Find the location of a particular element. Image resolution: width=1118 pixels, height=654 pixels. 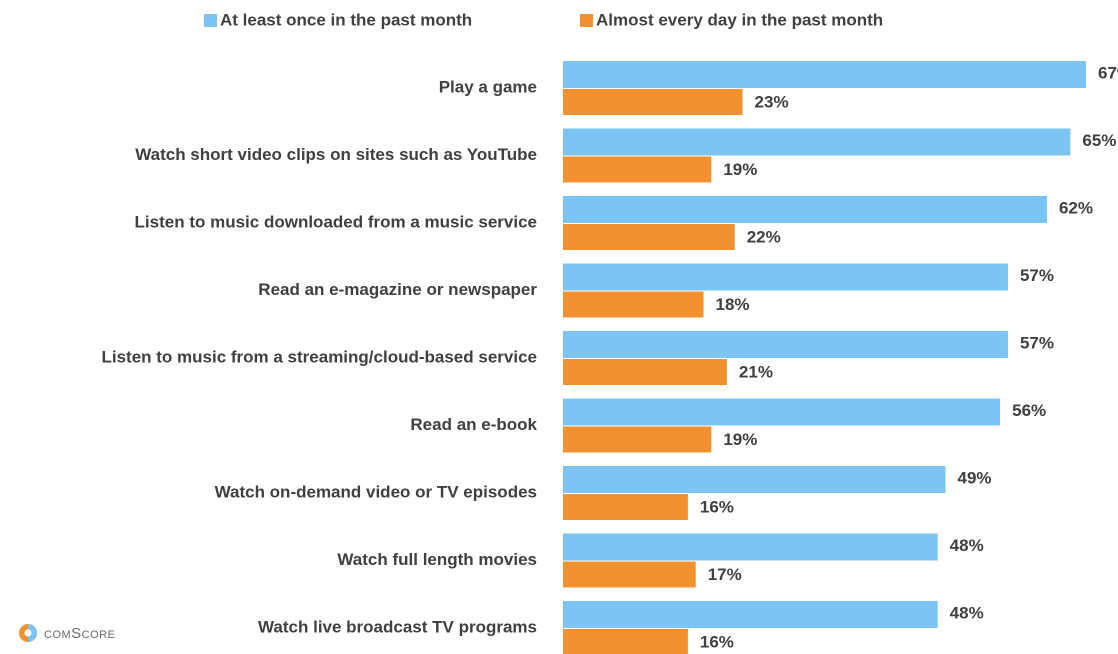

value-label: 21% is located at coordinates (756, 371).